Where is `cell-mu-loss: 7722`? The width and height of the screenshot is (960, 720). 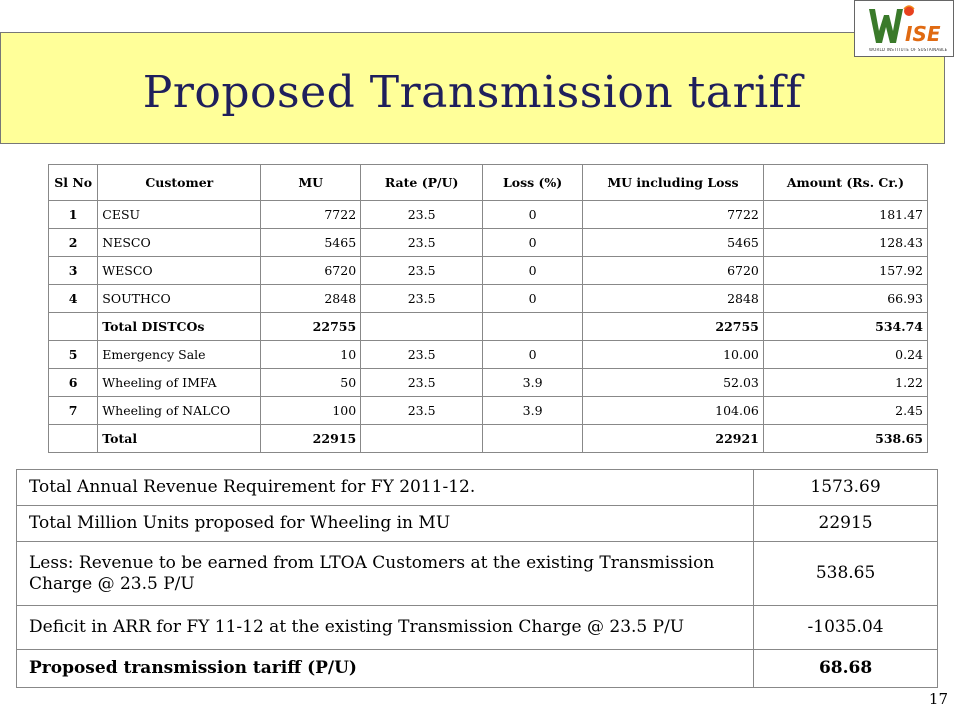 cell-mu-loss: 7722 is located at coordinates (673, 214).